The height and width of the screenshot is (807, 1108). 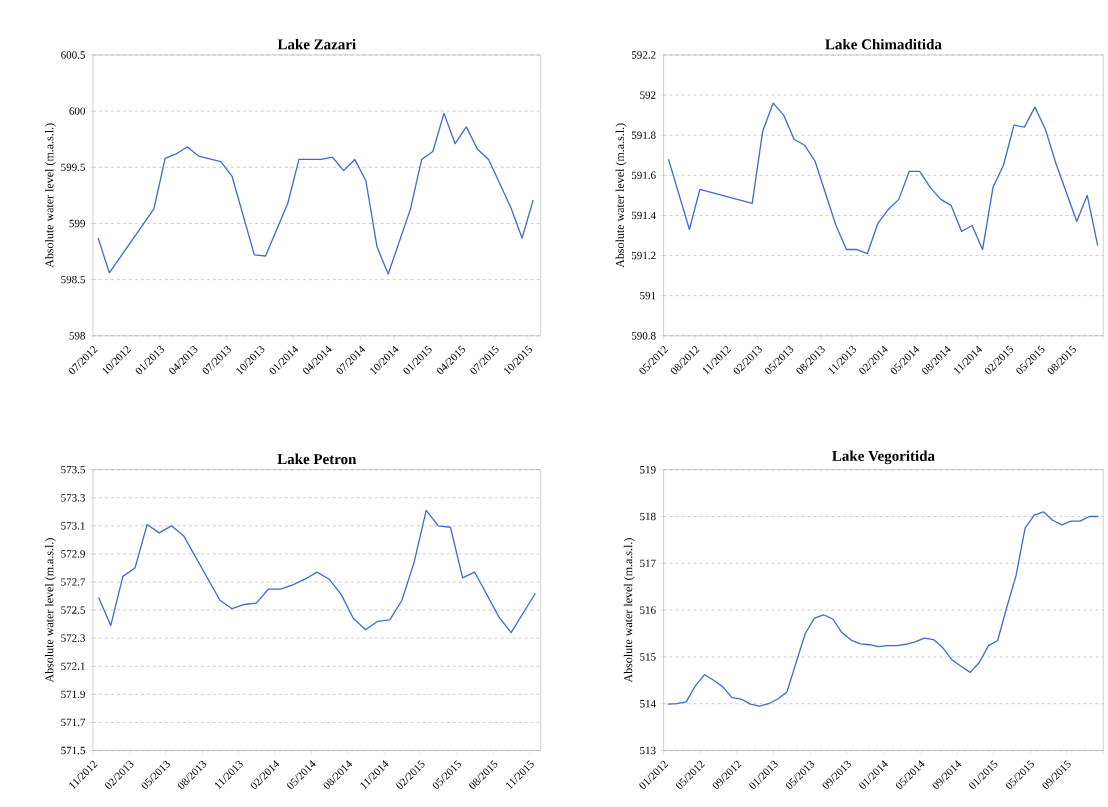 What do you see at coordinates (883, 44) in the screenshot?
I see `chart-title: Lake Chimaditida` at bounding box center [883, 44].